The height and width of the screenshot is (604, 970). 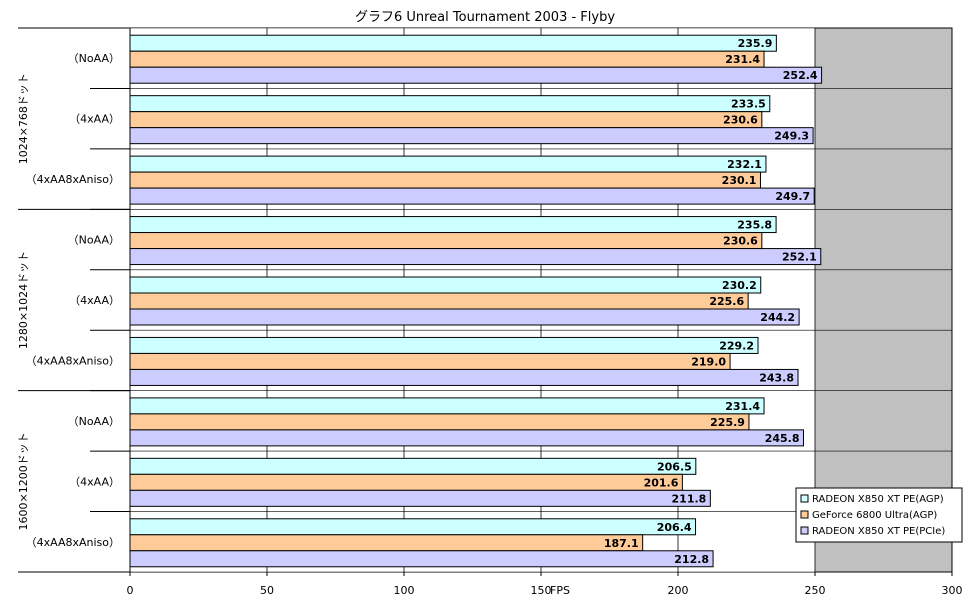 What do you see at coordinates (661, 482) in the screenshot?
I see `data-label: 201.6` at bounding box center [661, 482].